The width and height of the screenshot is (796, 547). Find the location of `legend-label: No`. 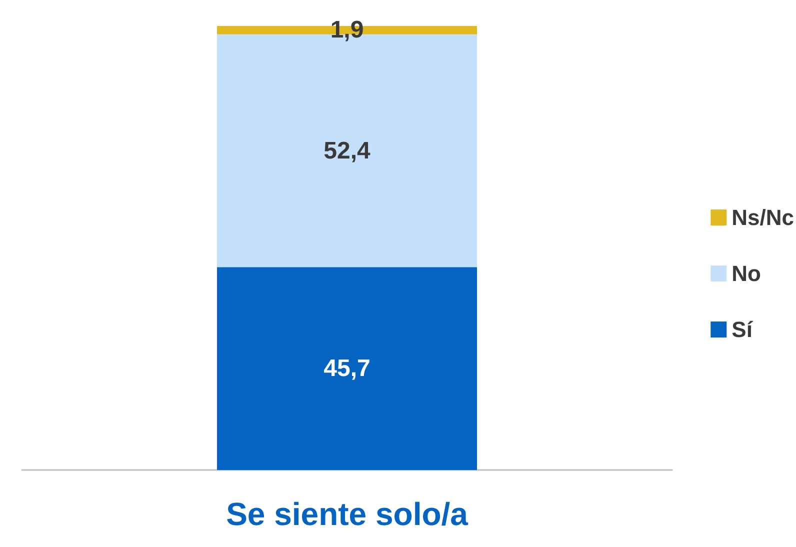

legend-label: No is located at coordinates (746, 273).